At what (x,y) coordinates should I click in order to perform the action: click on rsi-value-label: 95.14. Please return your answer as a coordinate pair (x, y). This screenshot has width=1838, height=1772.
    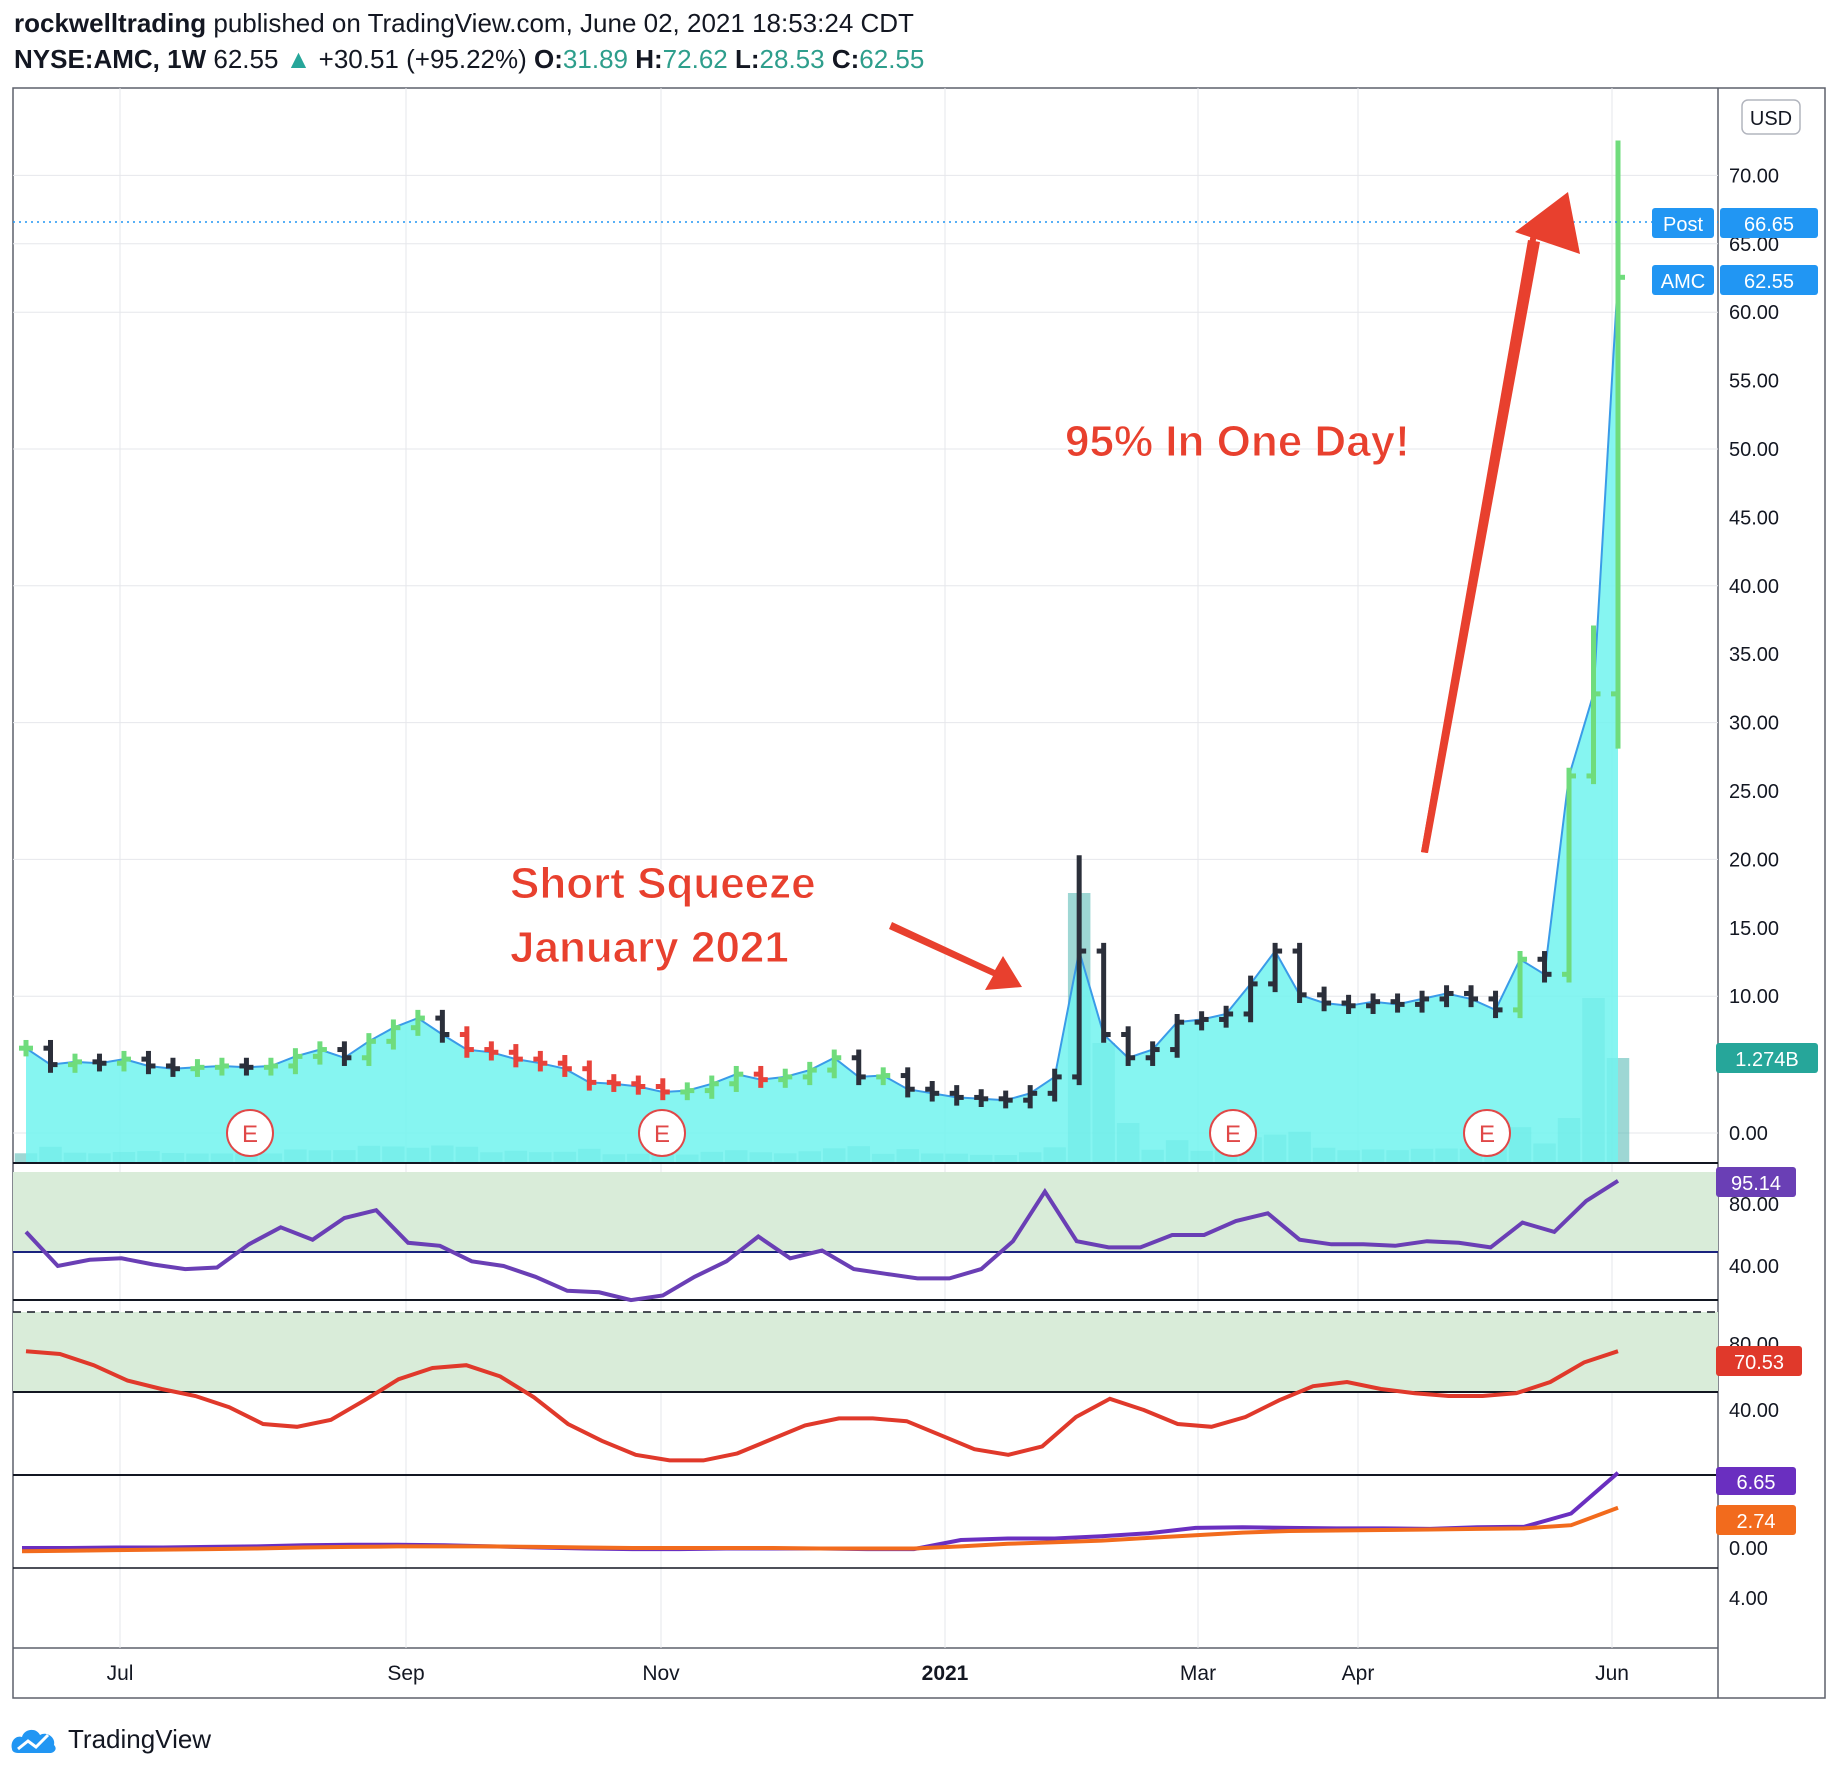
    Looking at the image, I should click on (1756, 1182).